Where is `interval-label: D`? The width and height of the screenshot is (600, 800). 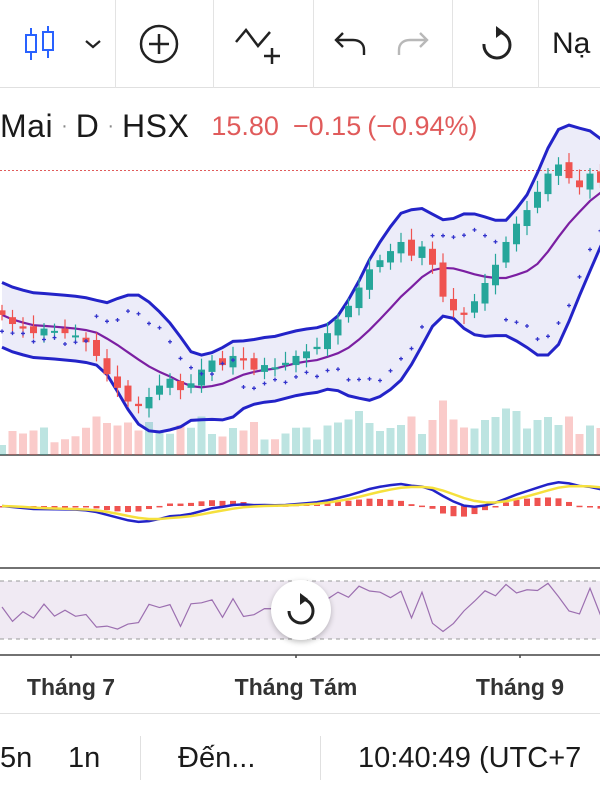 interval-label: D is located at coordinates (87, 125).